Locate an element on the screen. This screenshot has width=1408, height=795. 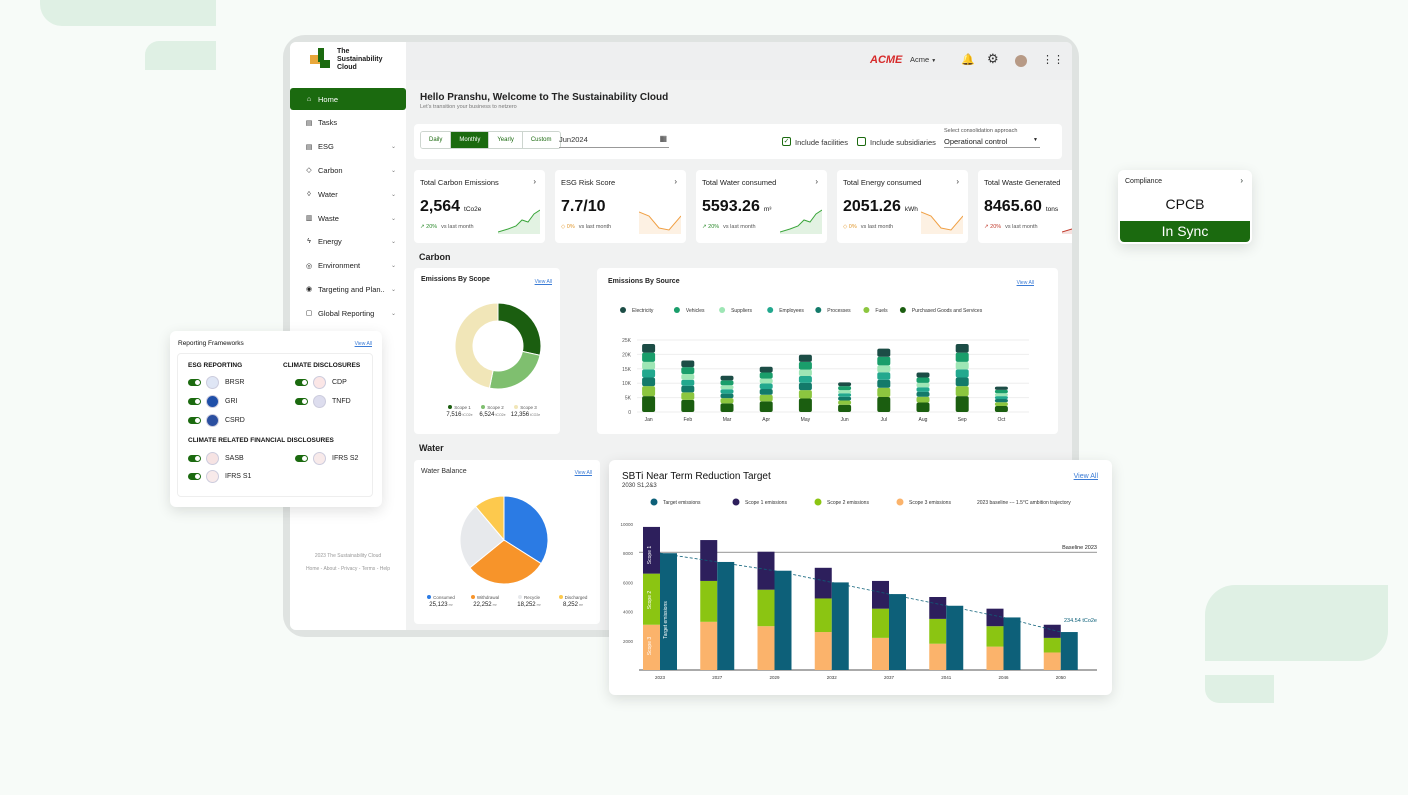
legend-item: Scope 1 7,516tCO2e is located at coordinates (459, 411).